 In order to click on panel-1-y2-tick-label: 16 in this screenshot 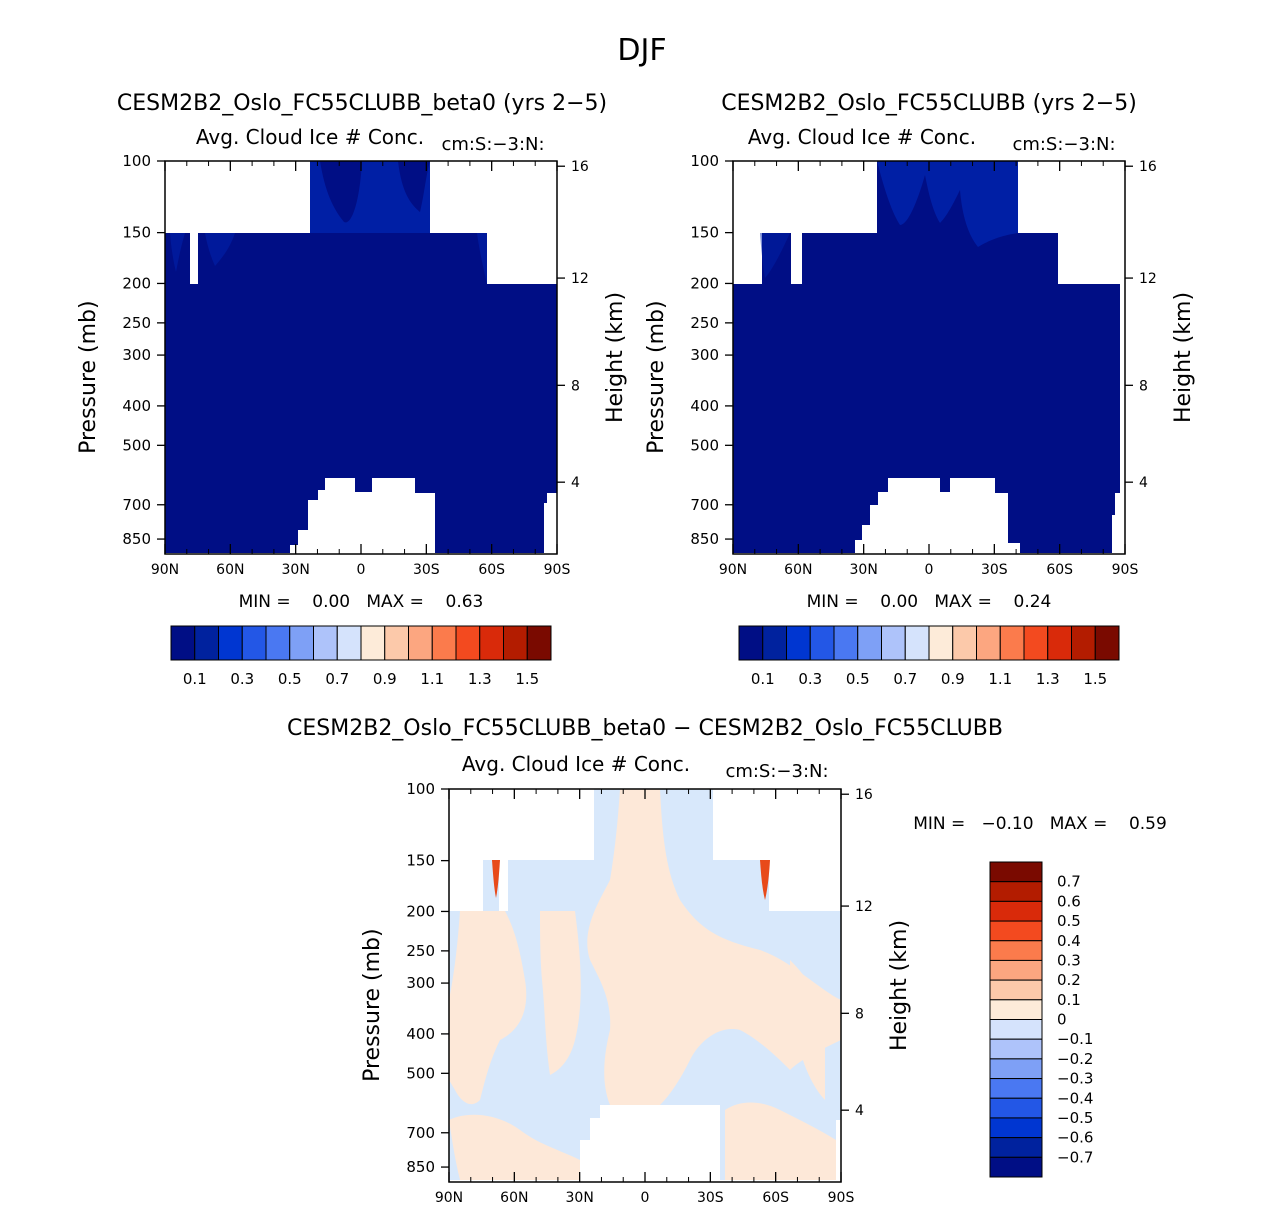, I will do `click(580, 167)`.